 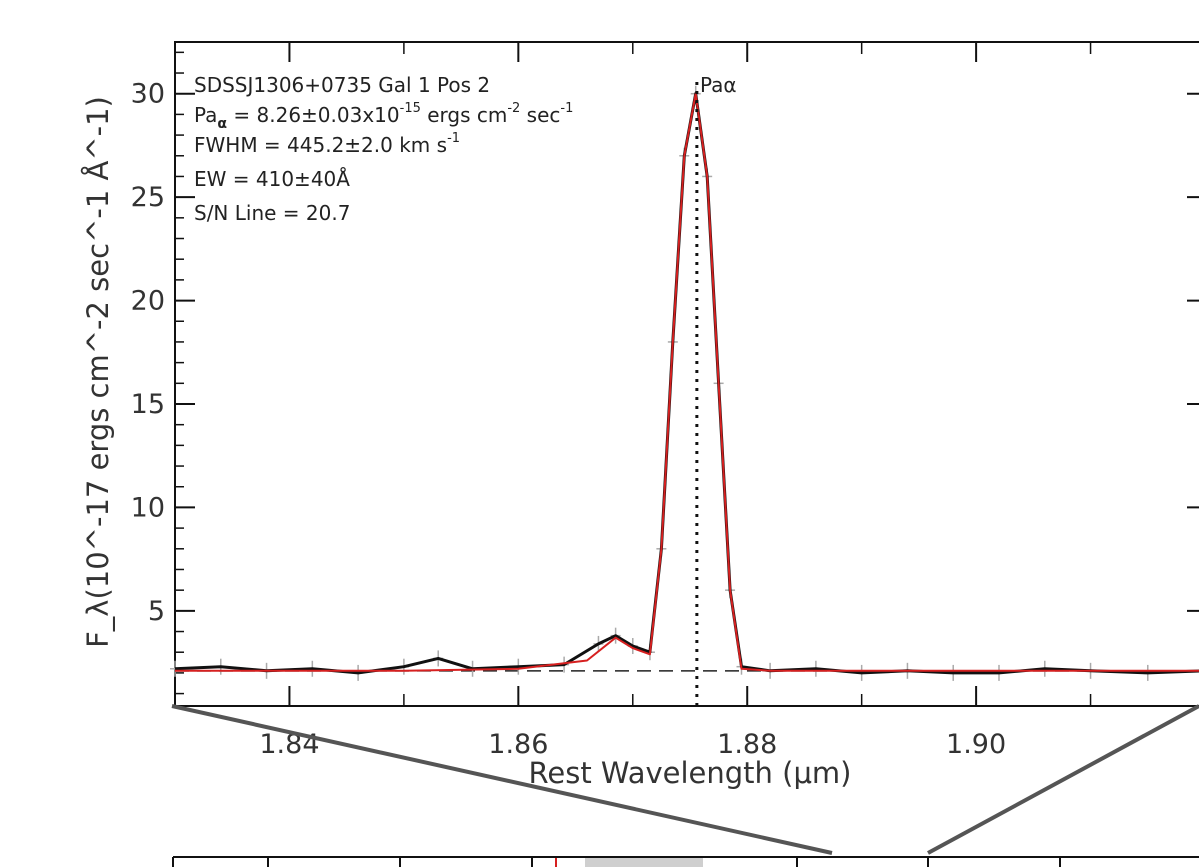 I want to click on x-tick-label: 1.86, so click(x=518, y=744).